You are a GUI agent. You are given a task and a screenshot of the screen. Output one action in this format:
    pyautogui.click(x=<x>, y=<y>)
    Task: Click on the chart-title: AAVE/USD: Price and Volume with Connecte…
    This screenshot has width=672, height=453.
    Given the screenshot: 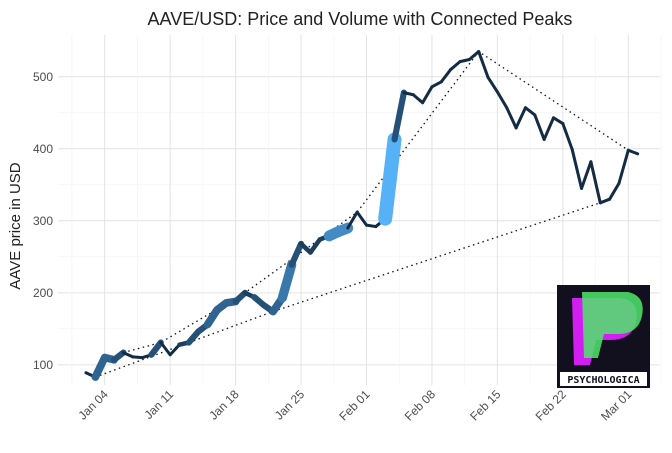 What is the action you would take?
    pyautogui.click(x=360, y=19)
    